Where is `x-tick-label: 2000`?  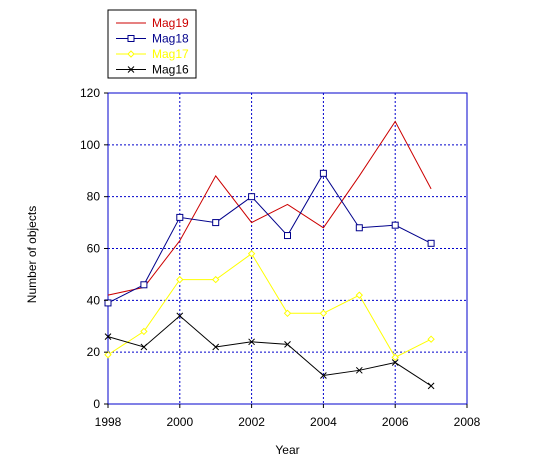 x-tick-label: 2000 is located at coordinates (179, 422).